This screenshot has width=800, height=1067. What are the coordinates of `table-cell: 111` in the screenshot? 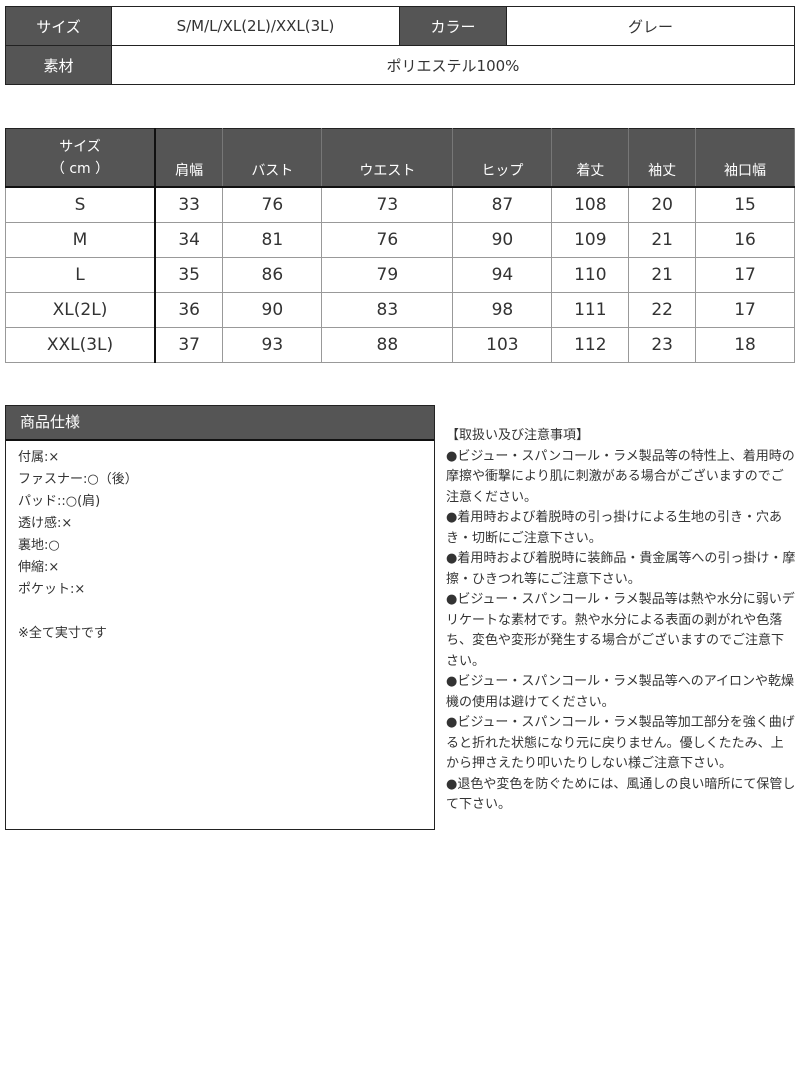 It's located at (590, 310).